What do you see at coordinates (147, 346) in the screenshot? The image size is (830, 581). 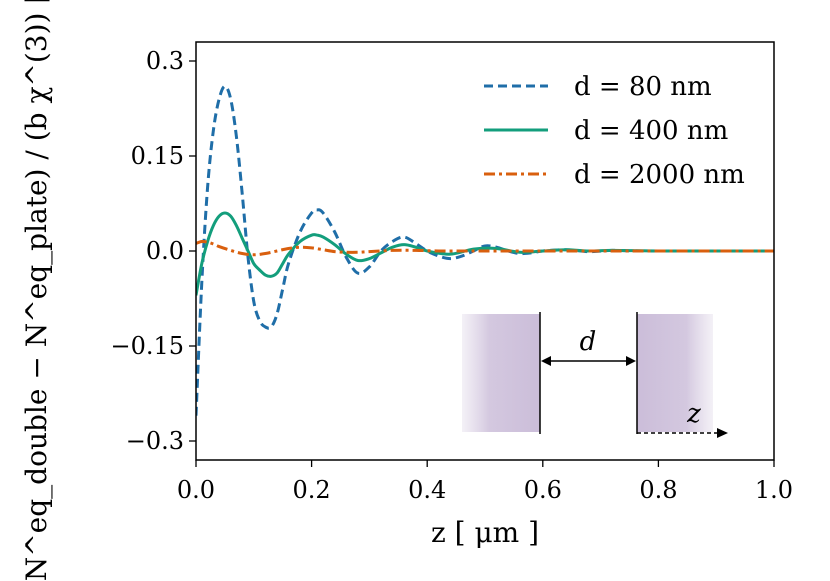 I see `y-tick-label: −0.15` at bounding box center [147, 346].